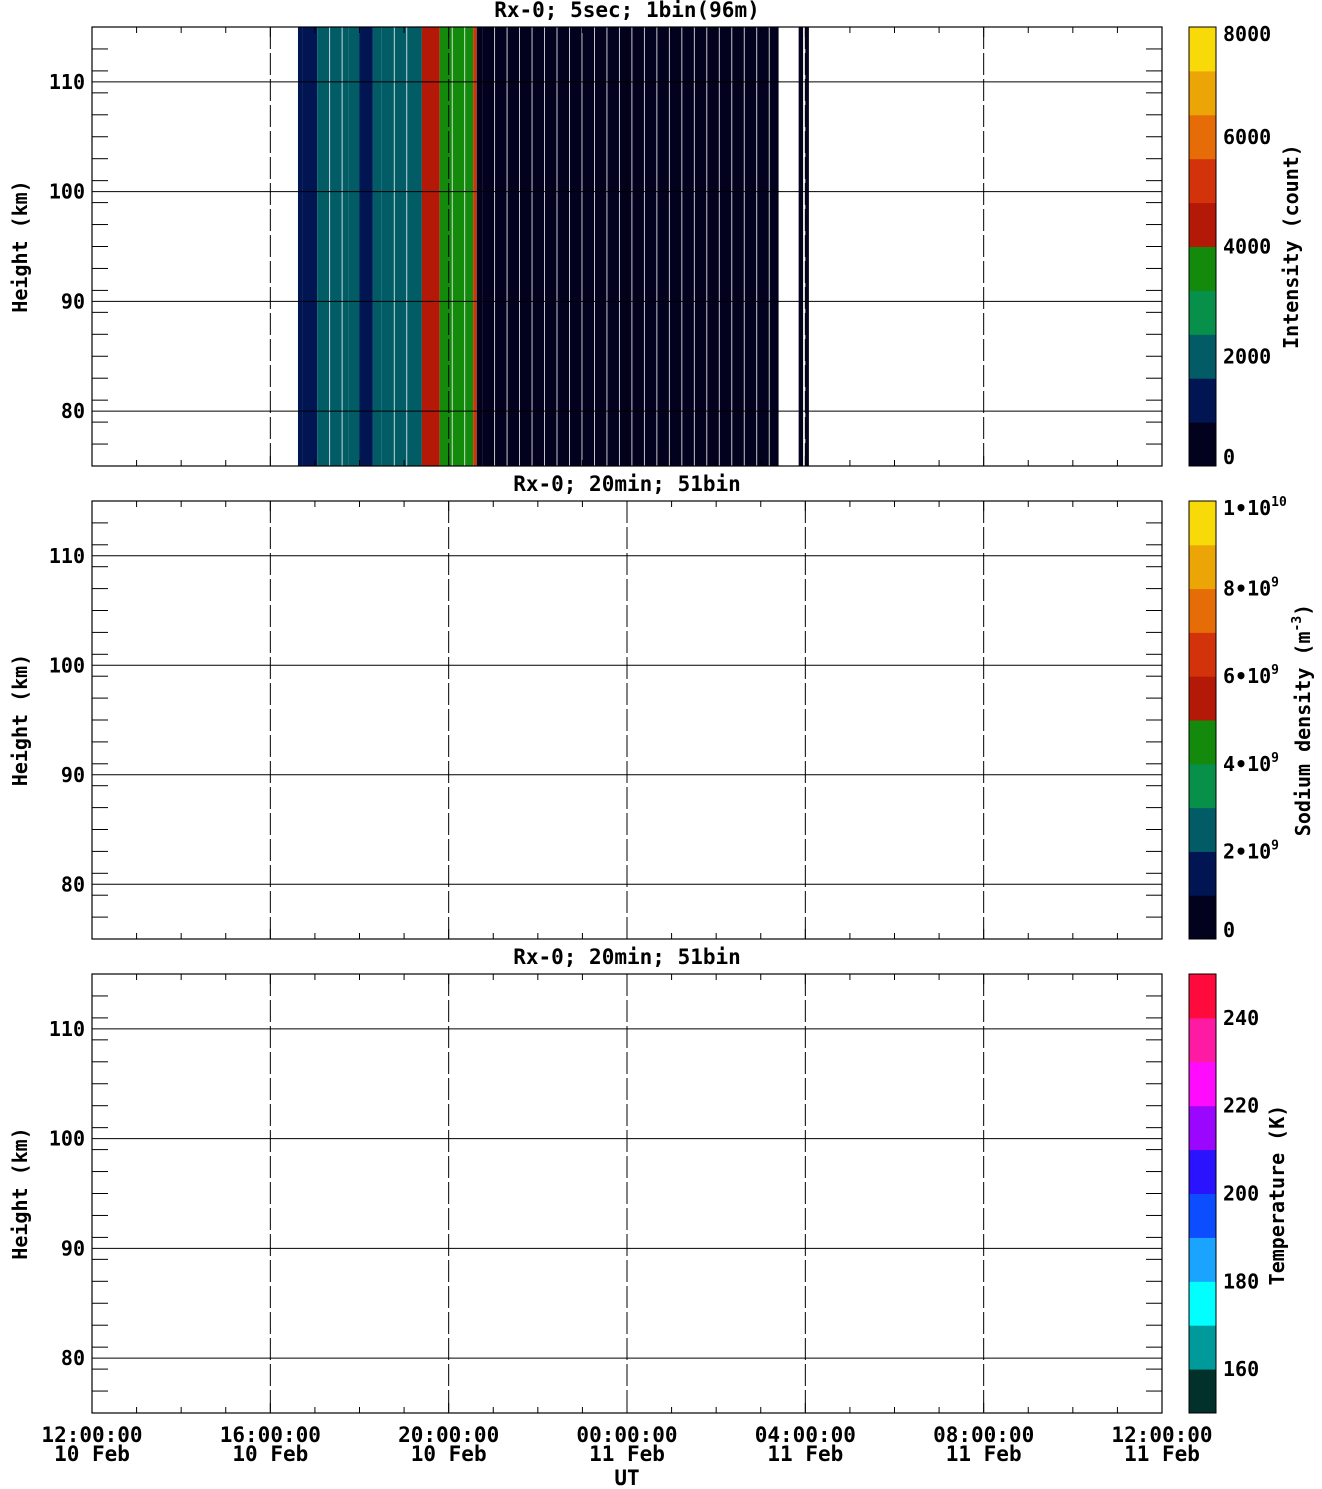 This screenshot has width=1322, height=1489. Describe the element at coordinates (1247, 356) in the screenshot. I see `colorbar-tick-label: 2000` at that location.